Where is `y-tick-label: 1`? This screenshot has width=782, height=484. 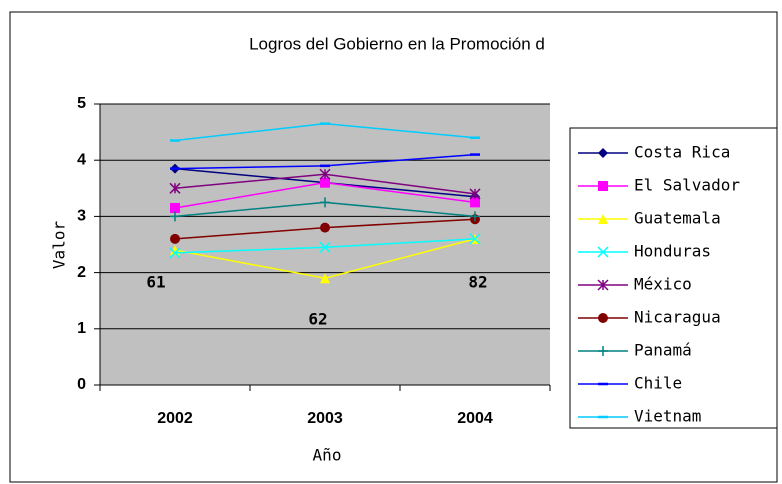
y-tick-label: 1 is located at coordinates (81, 328).